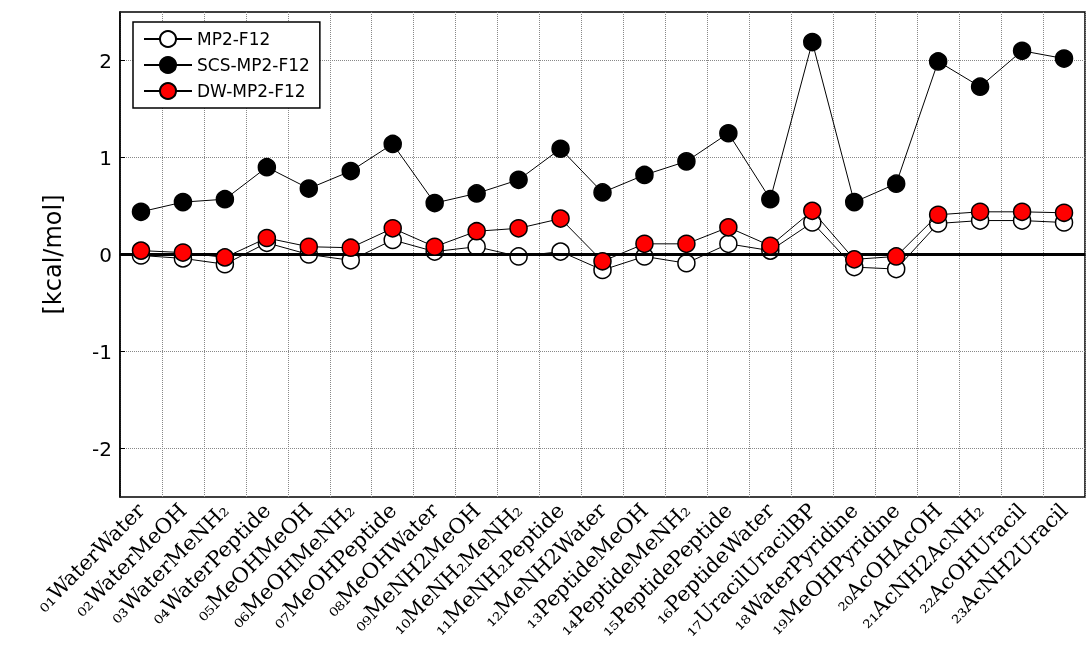 This screenshot has width=1091, height=657. What do you see at coordinates (105, 157) in the screenshot?
I see `y-tick-label: 1` at bounding box center [105, 157].